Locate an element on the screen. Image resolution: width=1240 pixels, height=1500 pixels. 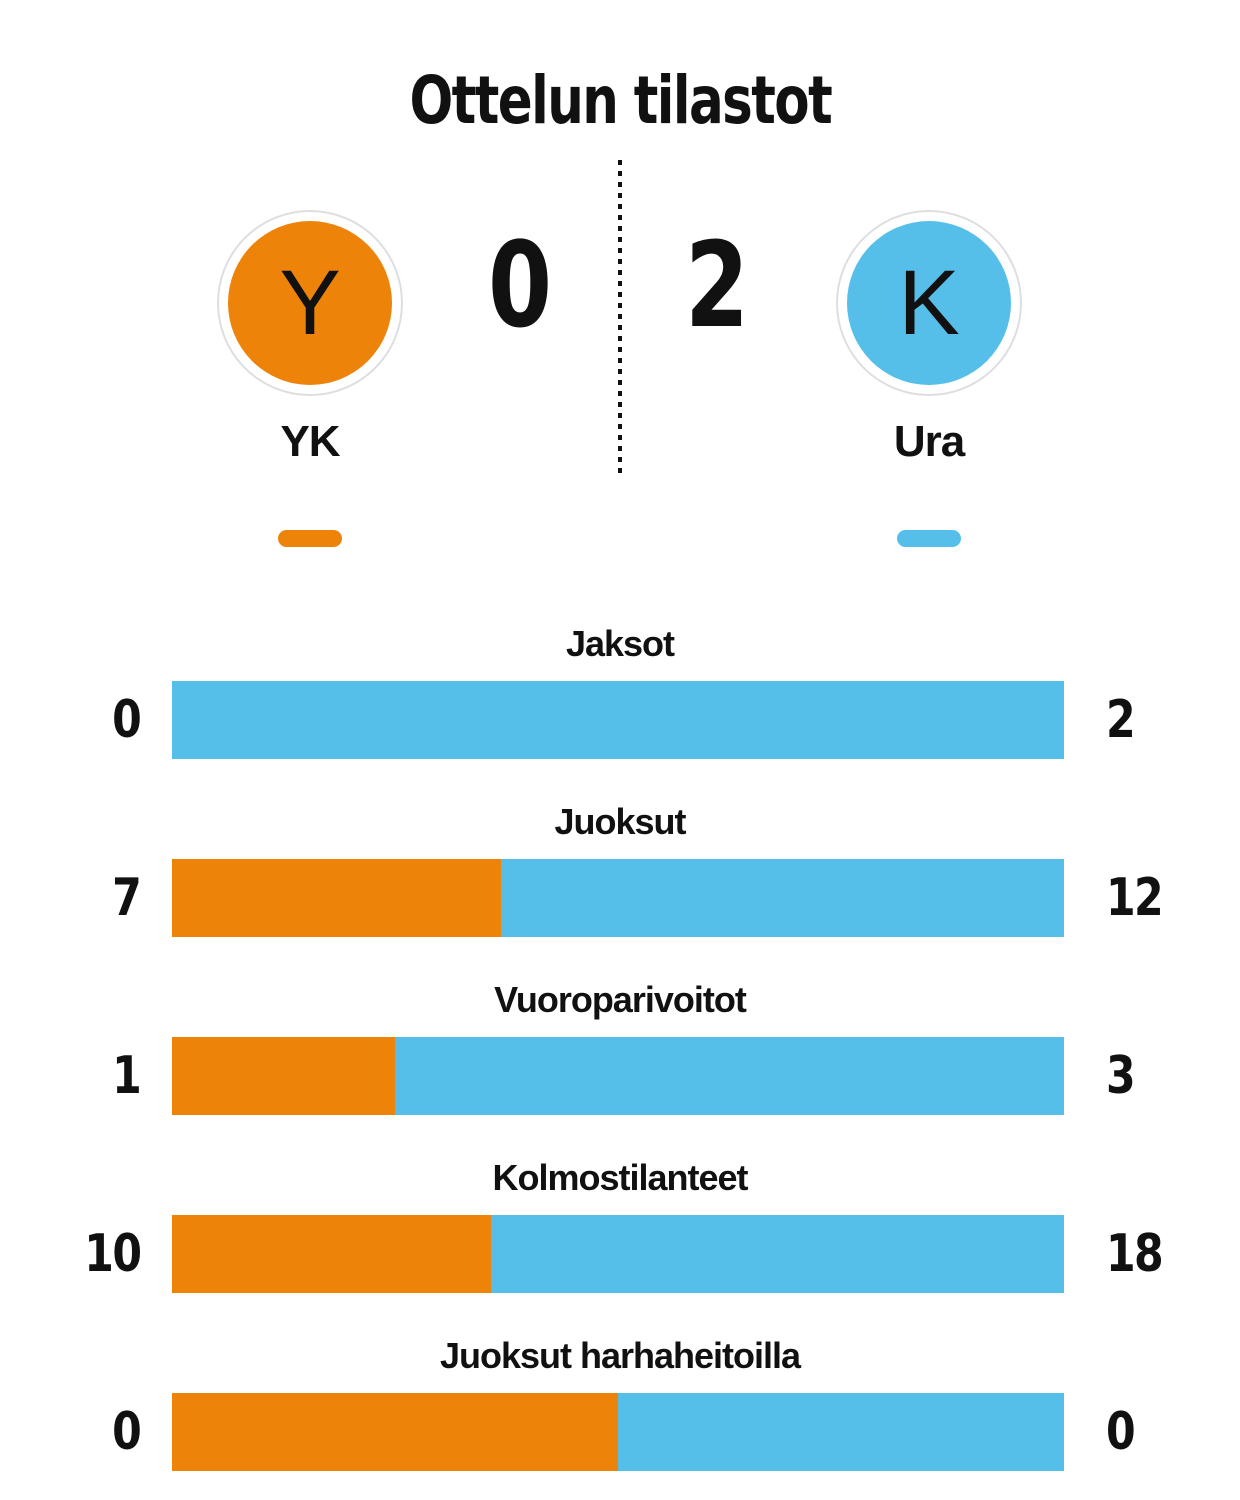
team-away-score: 2 is located at coordinates (717, 285).